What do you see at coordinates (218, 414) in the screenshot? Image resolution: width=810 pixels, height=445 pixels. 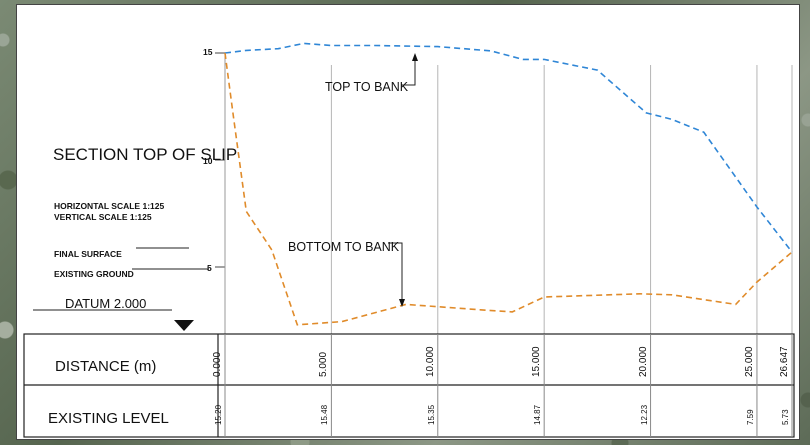 I see `existing-level-value: 15.20` at bounding box center [218, 414].